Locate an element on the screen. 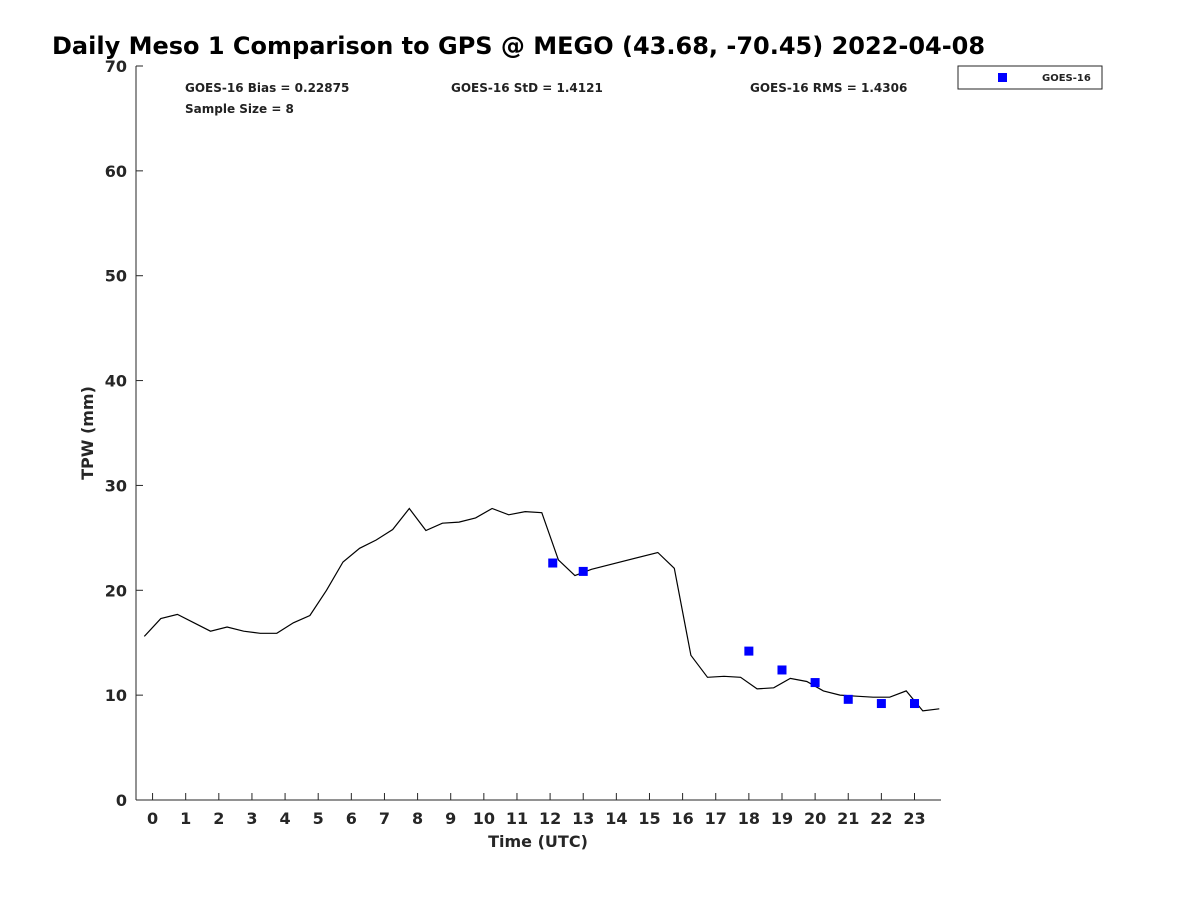  x-tick-label: 16 is located at coordinates (682, 818).